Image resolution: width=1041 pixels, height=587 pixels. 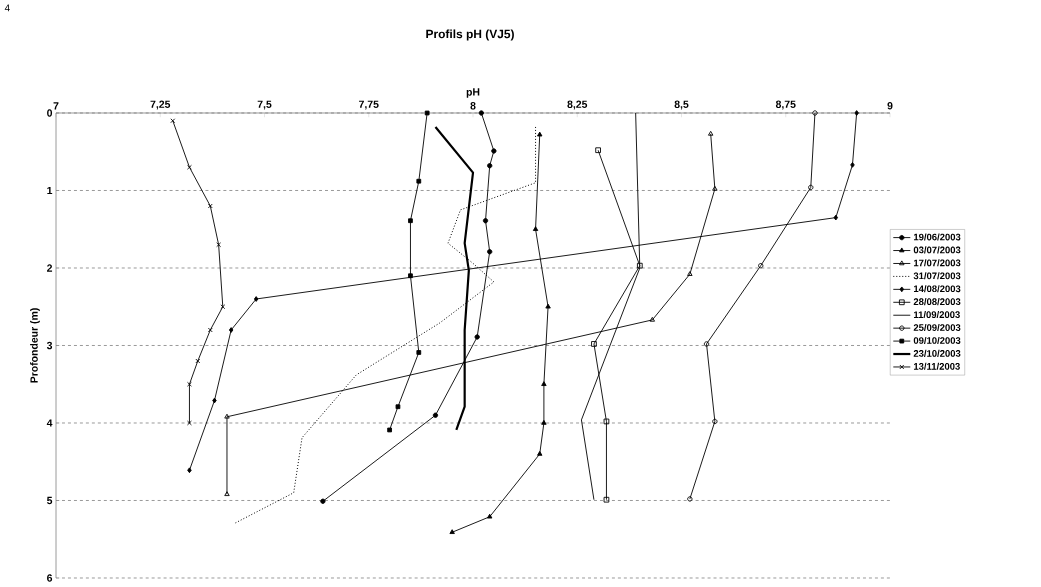 I want to click on y-tick-label: 5, so click(x=50, y=500).